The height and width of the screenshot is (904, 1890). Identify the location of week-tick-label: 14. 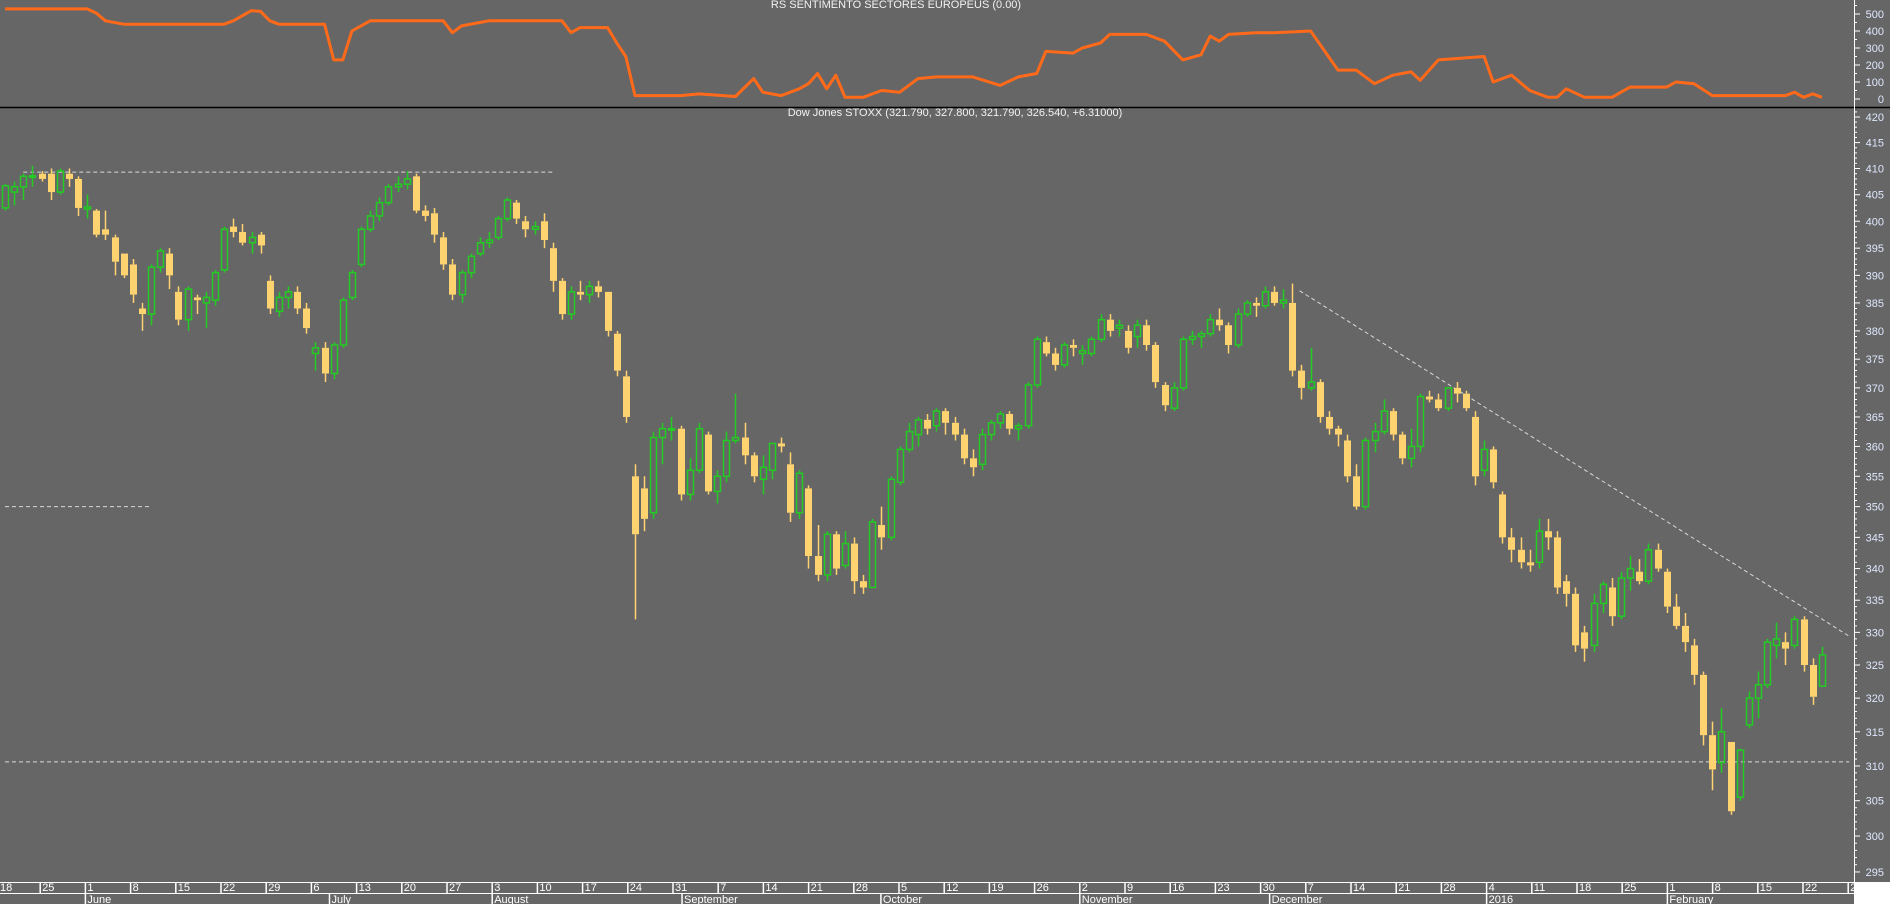
(771, 888).